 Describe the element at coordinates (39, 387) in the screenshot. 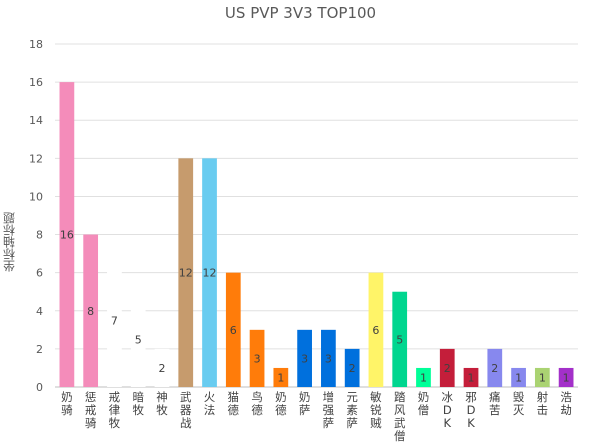

I see `y-tick-label: 0` at that location.